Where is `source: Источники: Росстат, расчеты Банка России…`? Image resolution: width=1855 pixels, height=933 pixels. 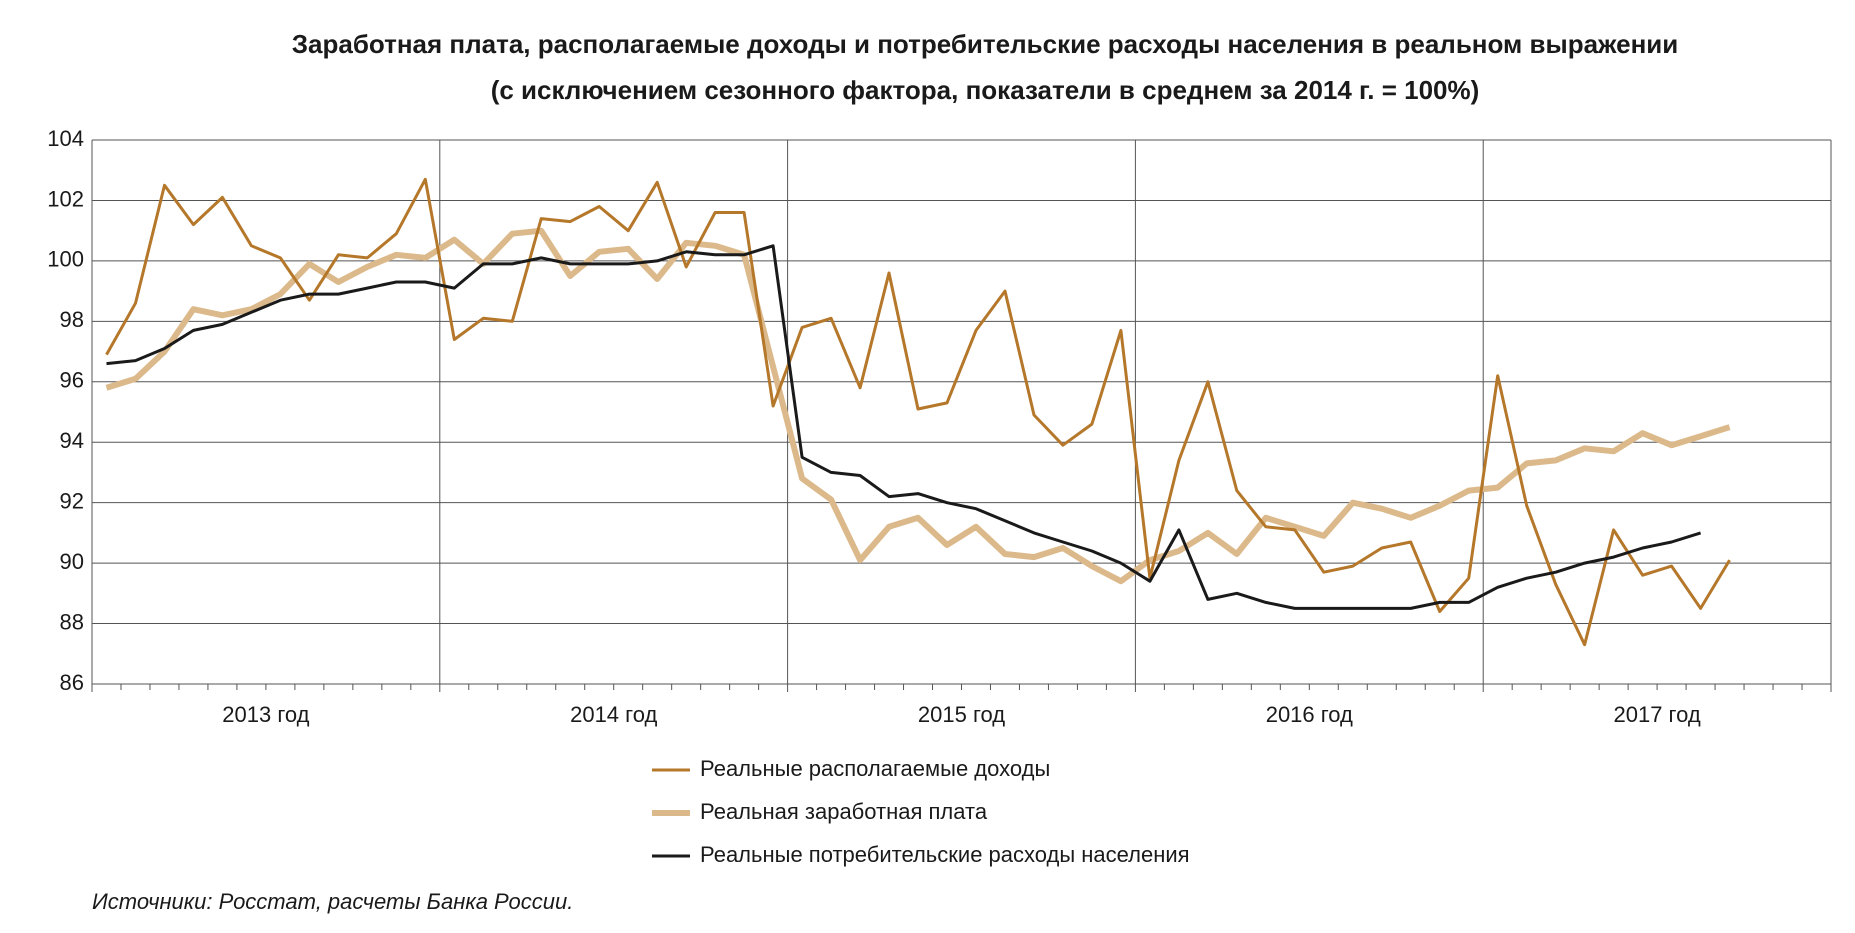
source: Источники: Росстат, расчеты Банка России… is located at coordinates (332, 901).